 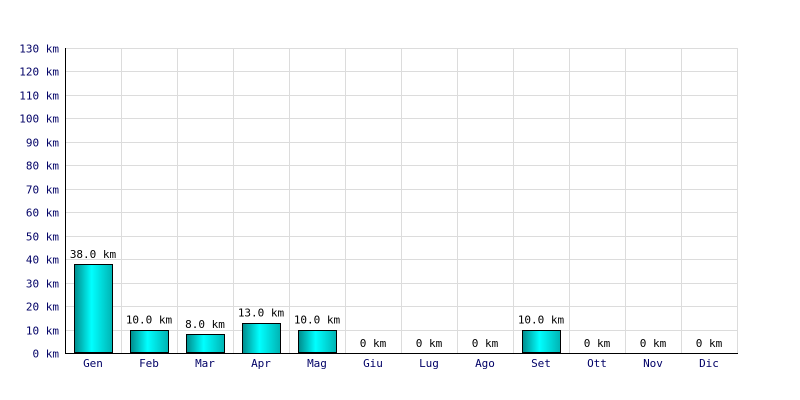 What do you see at coordinates (597, 363) in the screenshot?
I see `x-tick-label: Ott` at bounding box center [597, 363].